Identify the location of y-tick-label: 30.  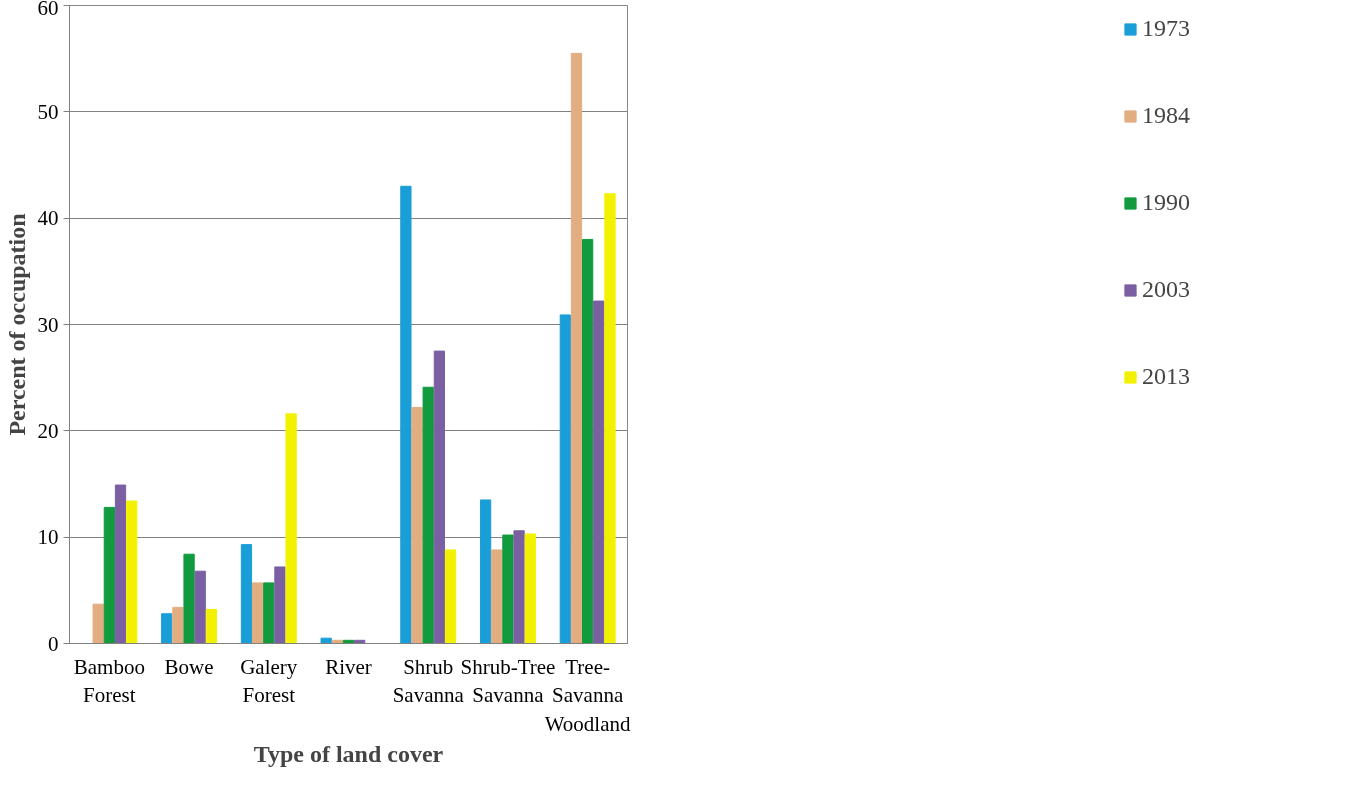
(48, 324).